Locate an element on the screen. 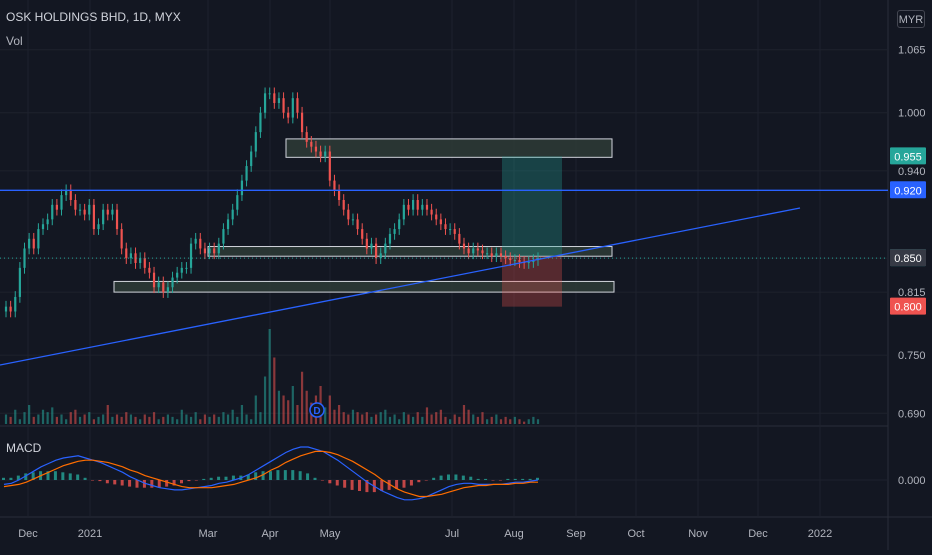 This screenshot has width=932, height=555. currency-badge: MYR is located at coordinates (911, 19).